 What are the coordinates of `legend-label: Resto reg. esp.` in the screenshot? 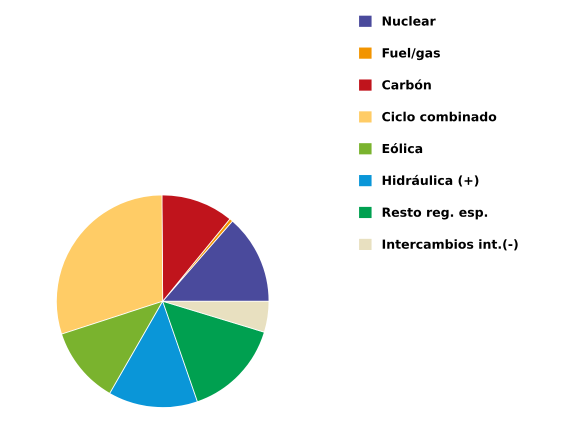 It's located at (435, 214).